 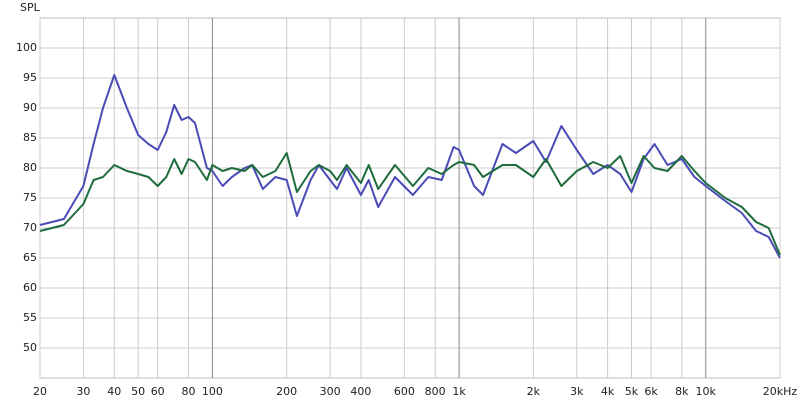 What do you see at coordinates (189, 391) in the screenshot?
I see `x-tick-label: 80` at bounding box center [189, 391].